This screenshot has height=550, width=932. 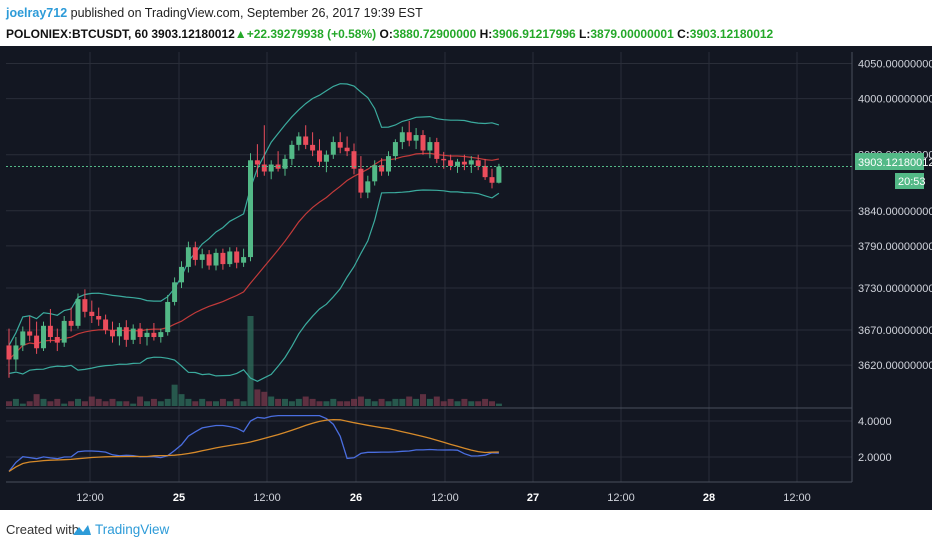 I want to click on oscillator-axis: 4.0000 2.0000, so click(x=875, y=440).